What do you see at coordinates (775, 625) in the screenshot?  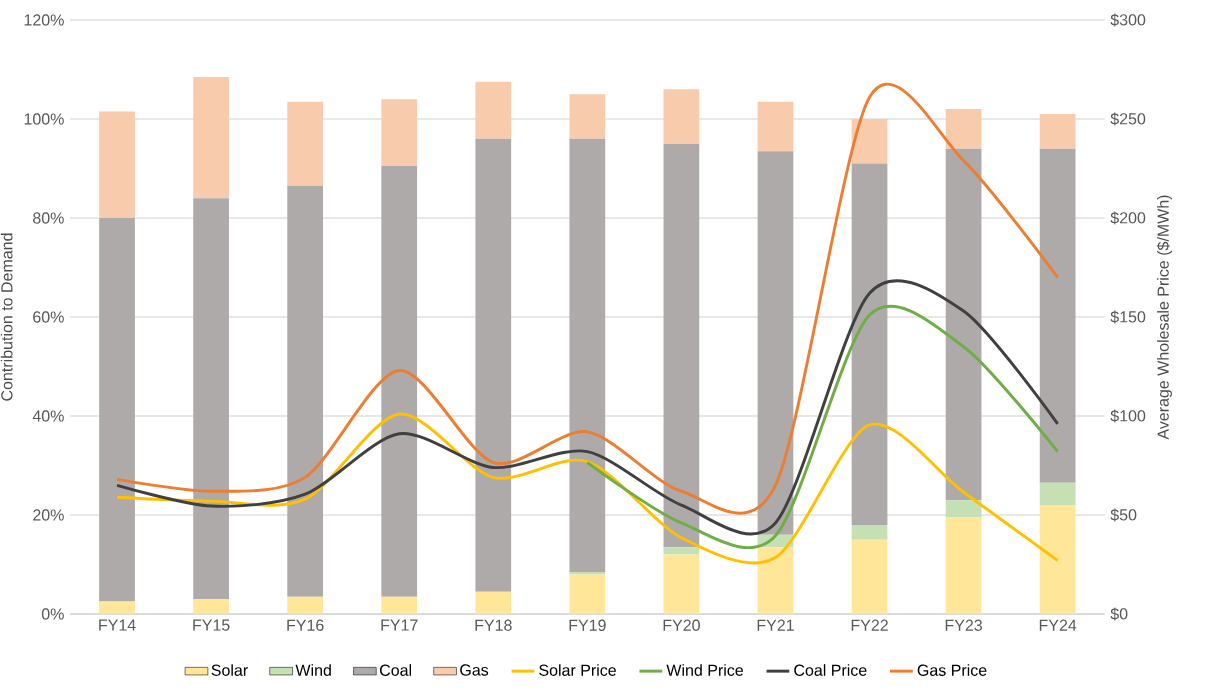 I see `x-tick-label: FY21` at bounding box center [775, 625].